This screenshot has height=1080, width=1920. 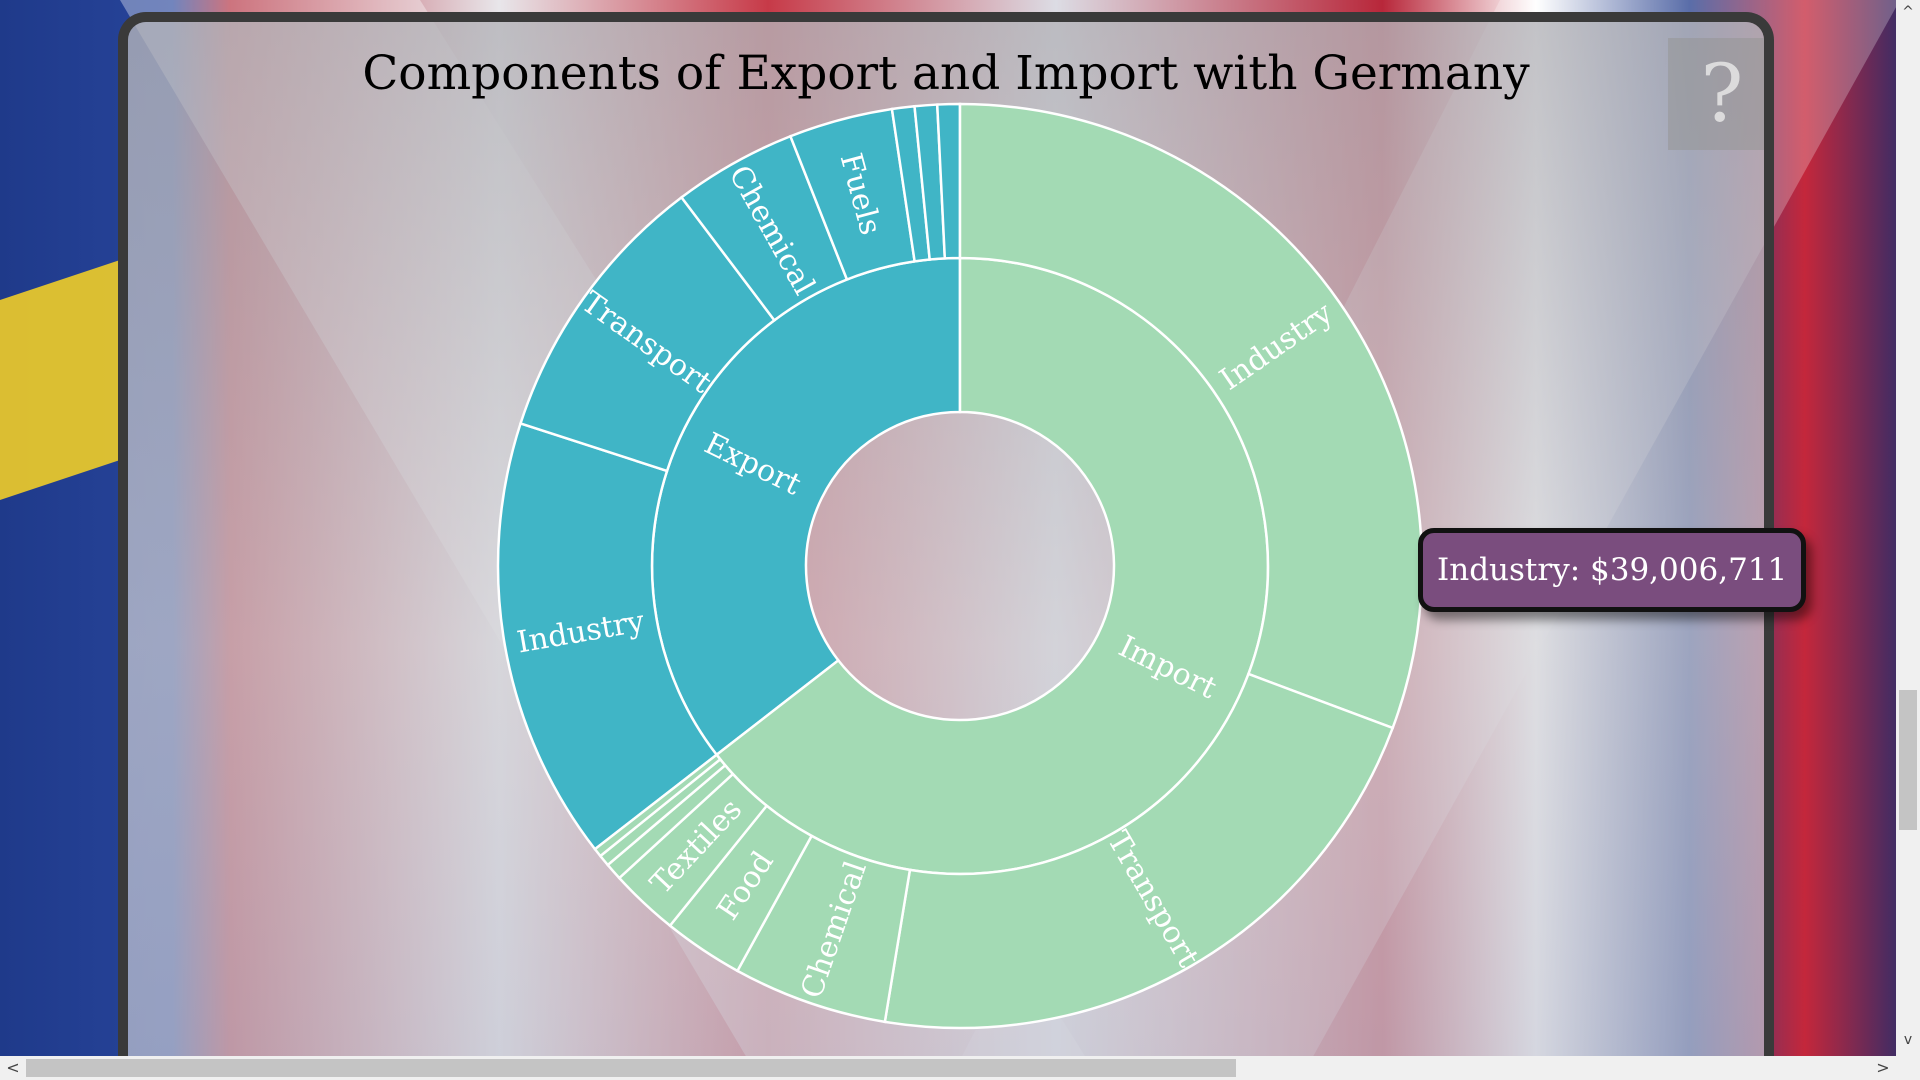 What do you see at coordinates (13, 1067) in the screenshot?
I see `scroll-left-arrow: <` at bounding box center [13, 1067].